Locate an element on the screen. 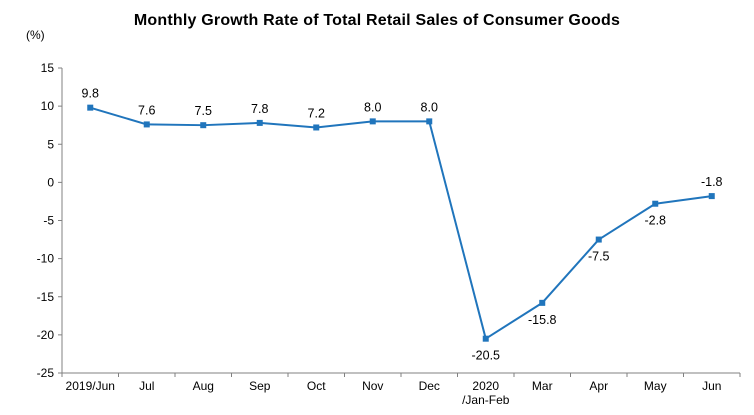 Image resolution: width=754 pixels, height=415 pixels. data-point-label: -20.5 is located at coordinates (486, 356).